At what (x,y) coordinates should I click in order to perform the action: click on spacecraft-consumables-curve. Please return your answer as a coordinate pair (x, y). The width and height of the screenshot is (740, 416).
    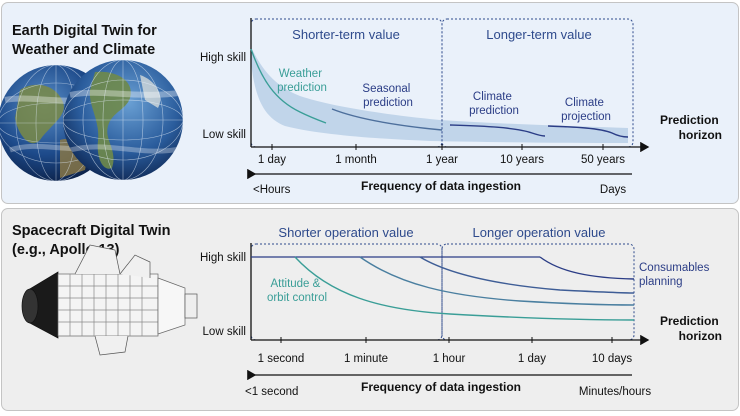
    Looking at the image, I should click on (587, 268).